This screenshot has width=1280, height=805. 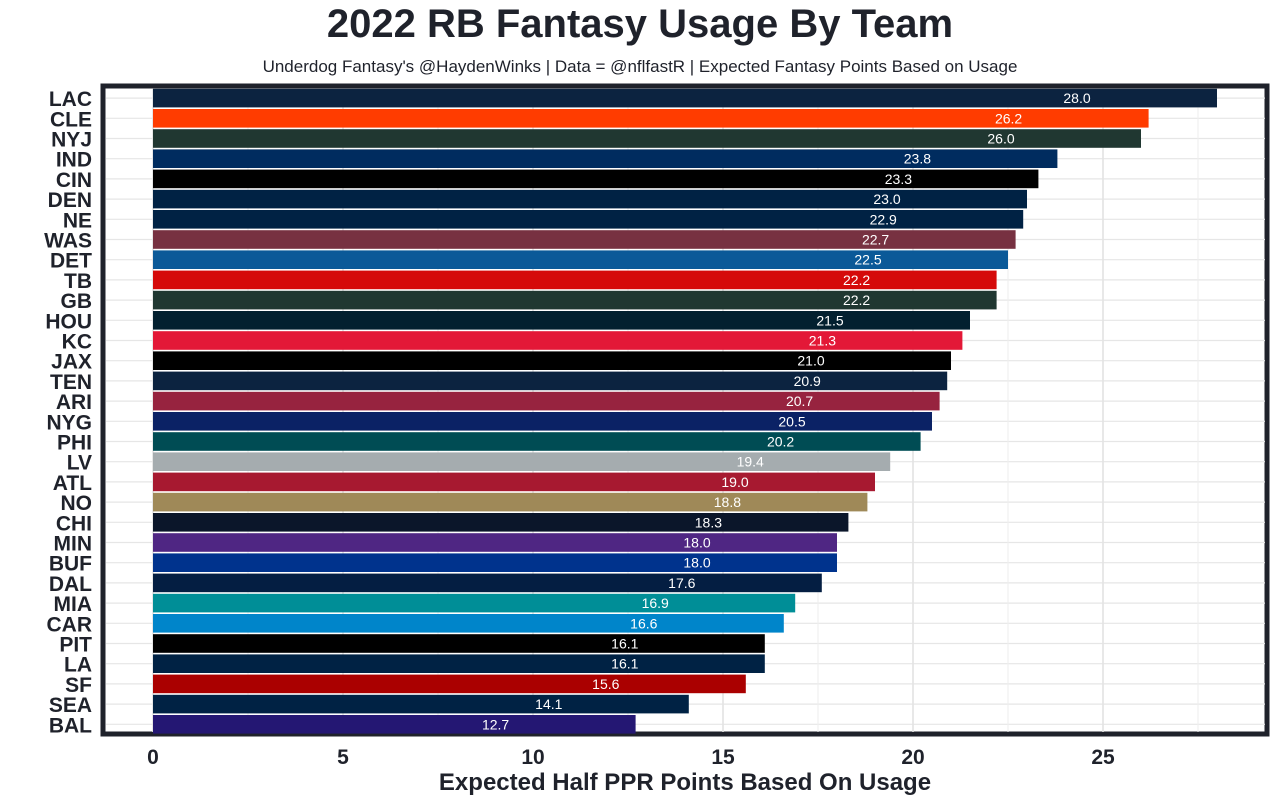 I want to click on bar-dal, so click(x=487, y=583).